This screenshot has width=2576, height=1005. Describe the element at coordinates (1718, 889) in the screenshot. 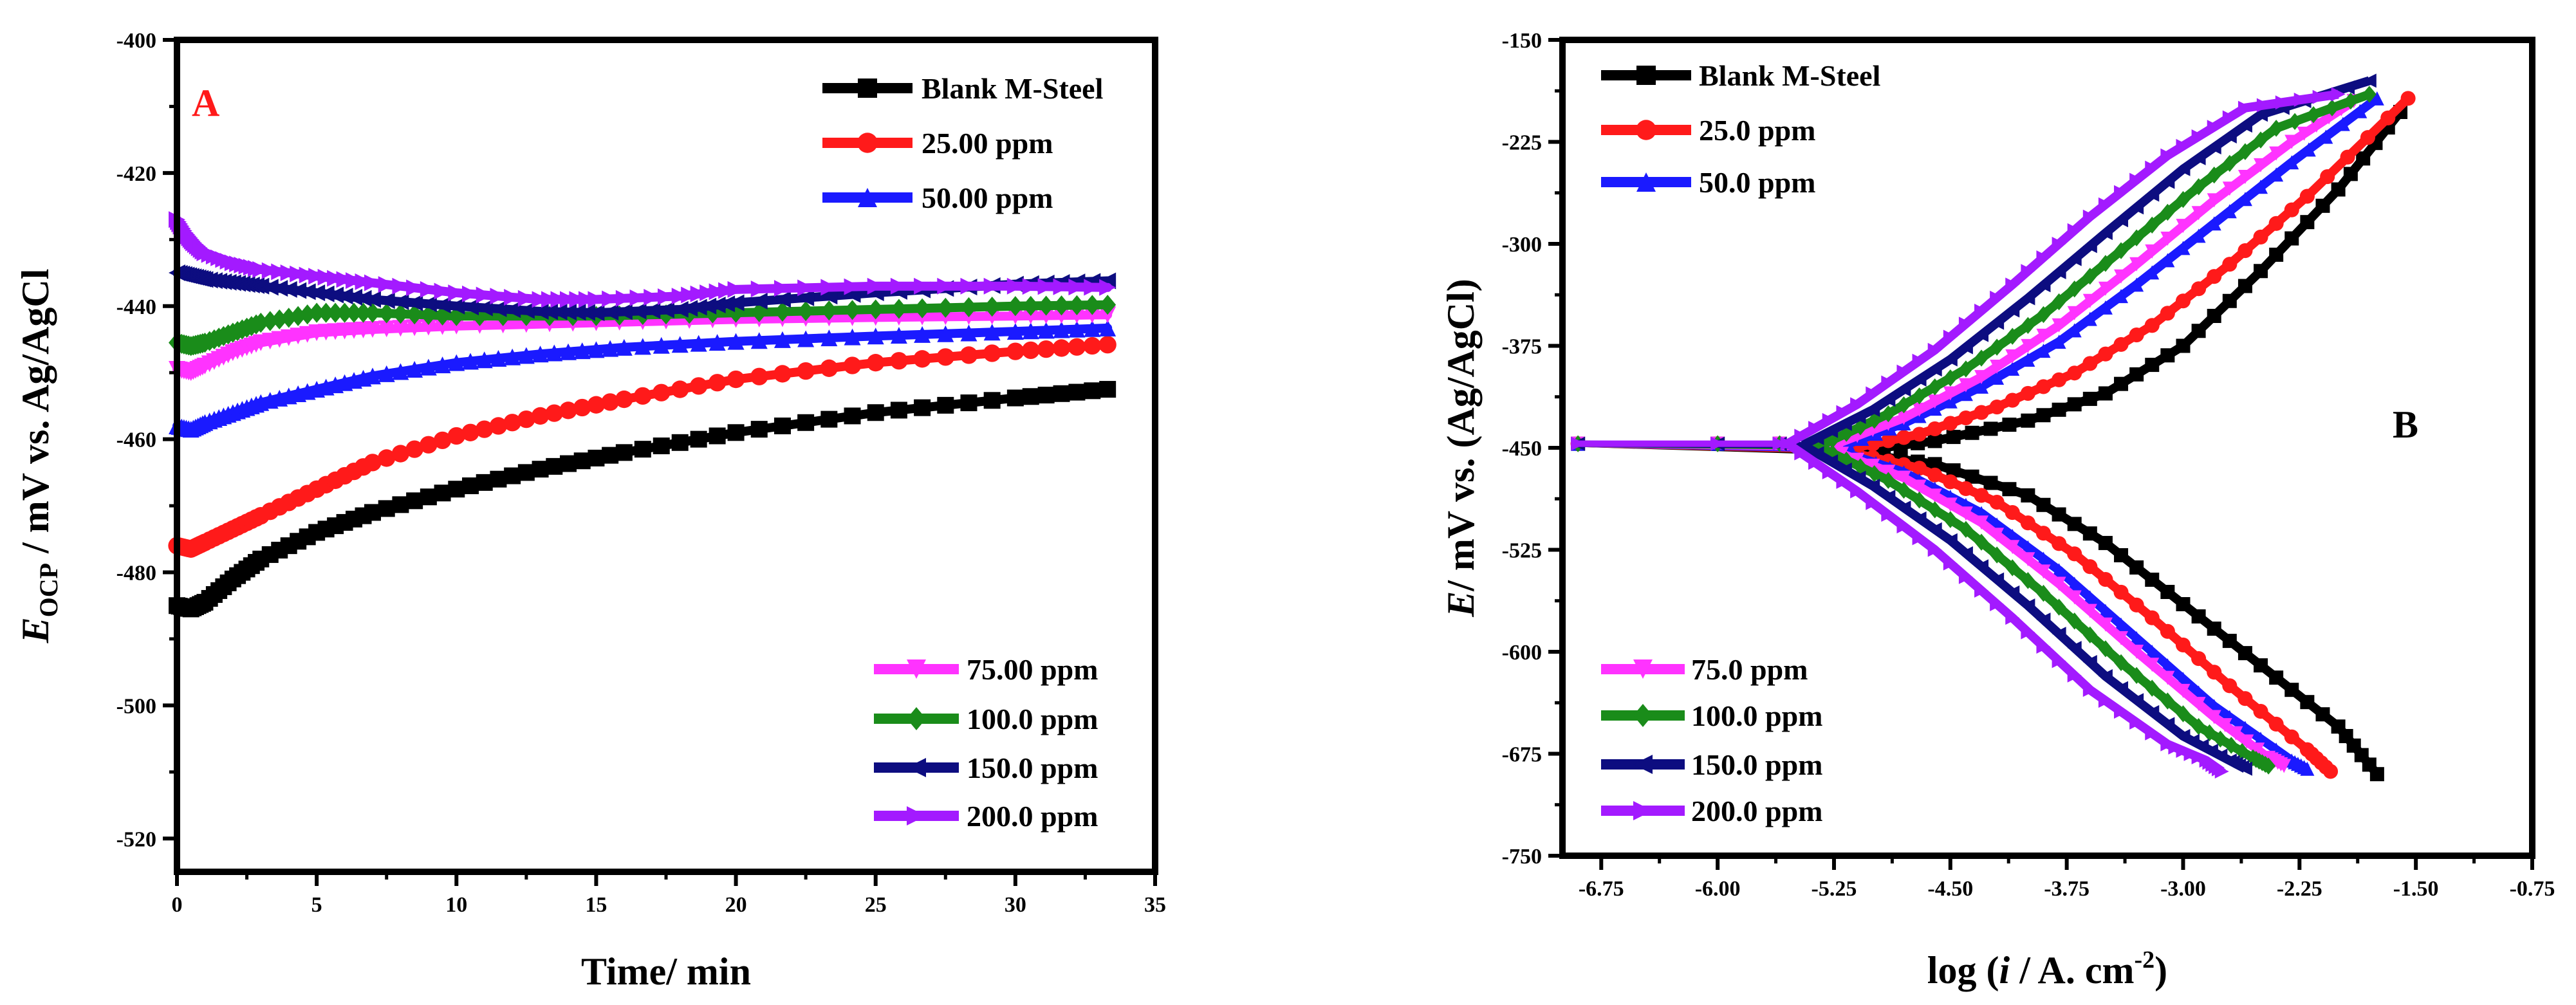

I see `x-tick-label: -6.00` at that location.